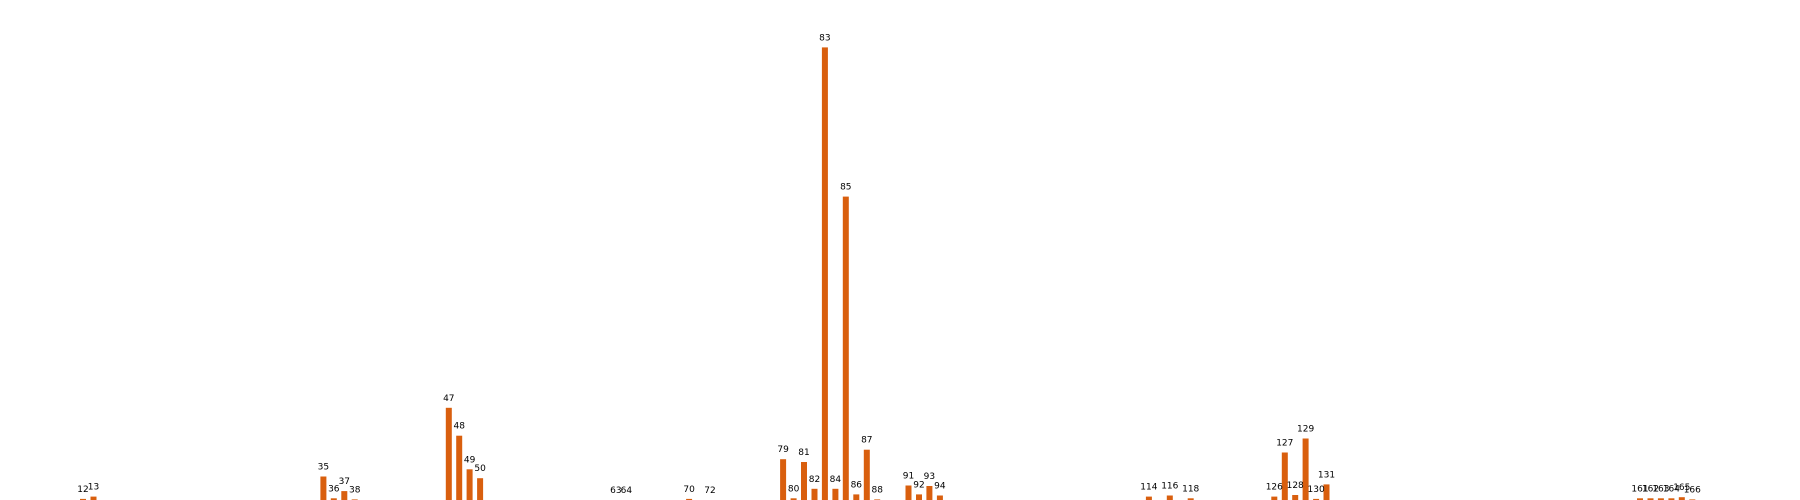 This screenshot has height=500, width=1800. Describe the element at coordinates (1326, 475) in the screenshot. I see `bar-label-131: 131` at that location.